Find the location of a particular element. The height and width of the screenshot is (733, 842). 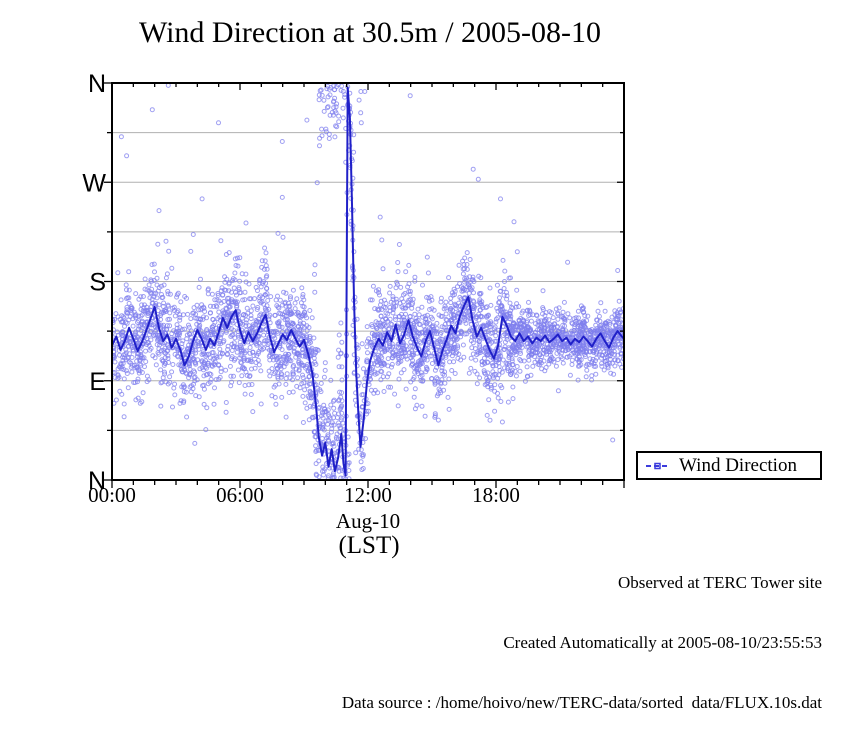

x-tick-labels: 00:00 06:00 12:00 18:00 is located at coordinates (304, 495).